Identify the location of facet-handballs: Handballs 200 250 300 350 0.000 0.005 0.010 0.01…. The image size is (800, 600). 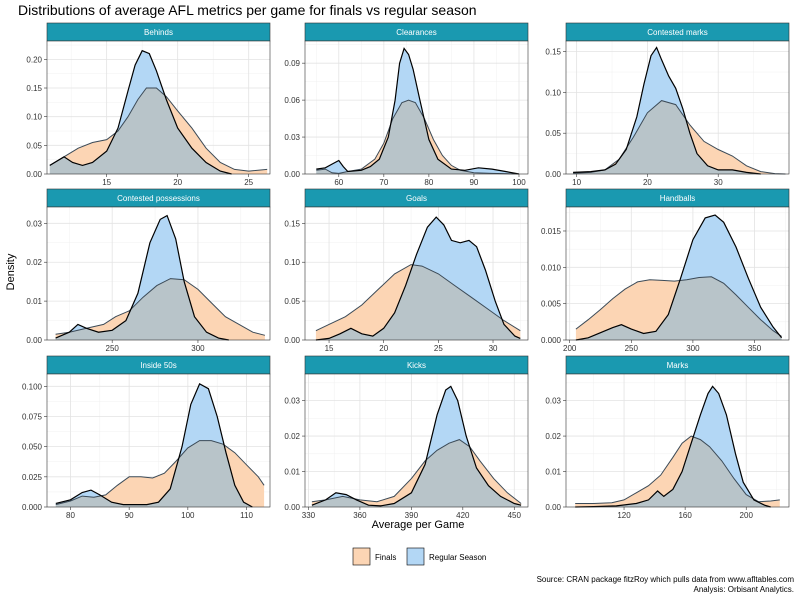
(665, 270).